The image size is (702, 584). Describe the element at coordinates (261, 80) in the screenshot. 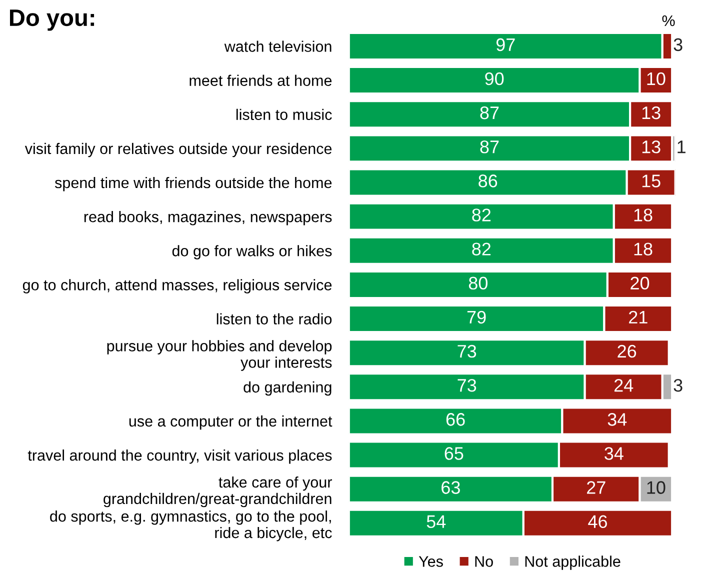

I see `y-tick-label: meet friends at home` at that location.